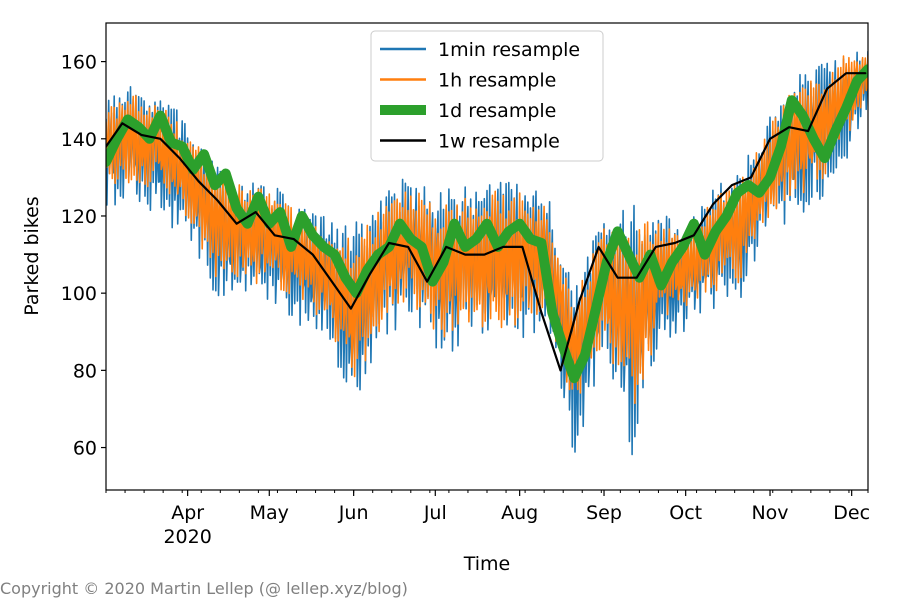 This screenshot has height=600, width=900. What do you see at coordinates (604, 513) in the screenshot?
I see `x-tick-label-sep: Sep` at bounding box center [604, 513].